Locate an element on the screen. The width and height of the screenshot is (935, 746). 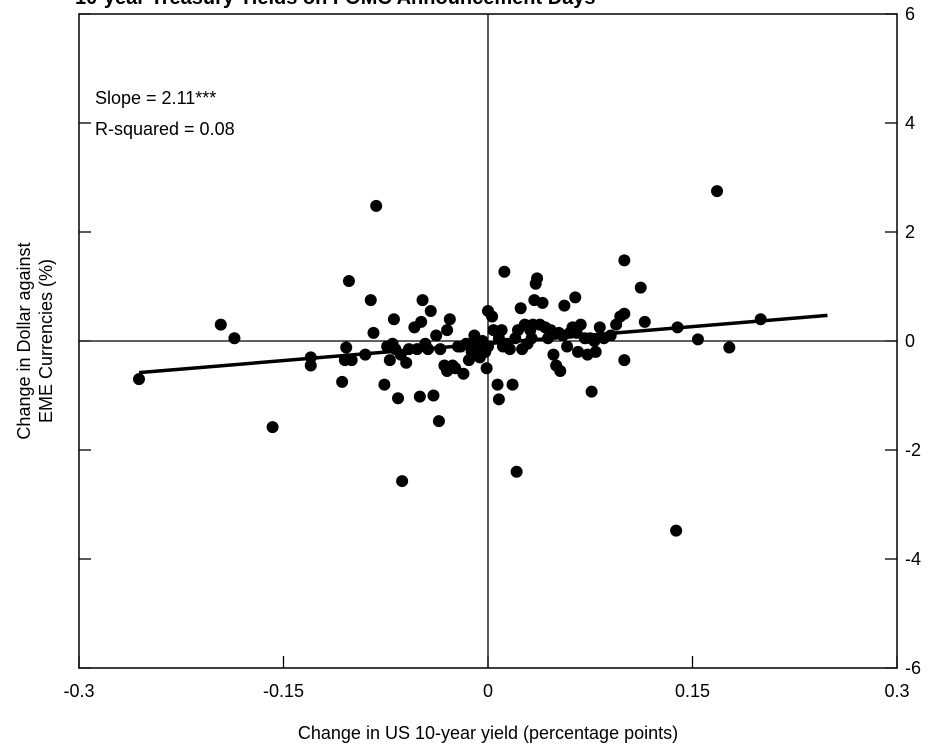
y-axis-title-line1: Change in Dollar against is located at coordinates (24, 340).